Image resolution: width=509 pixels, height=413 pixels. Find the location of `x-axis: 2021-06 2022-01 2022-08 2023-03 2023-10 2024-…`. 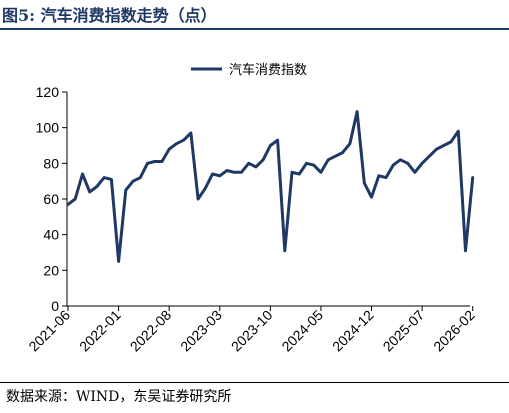

x-axis: 2021-06 2022-01 2022-08 2023-03 2023-10 2024-… is located at coordinates (251, 330).